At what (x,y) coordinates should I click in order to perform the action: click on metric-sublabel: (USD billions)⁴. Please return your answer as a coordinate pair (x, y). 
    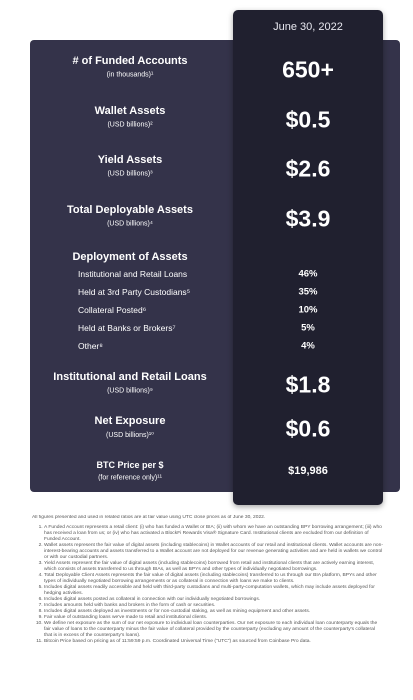
    Looking at the image, I should click on (130, 224).